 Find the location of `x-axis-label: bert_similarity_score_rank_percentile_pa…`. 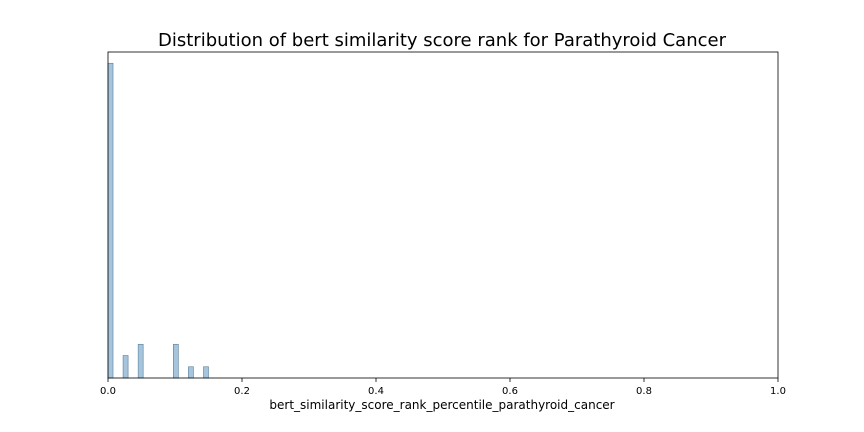

x-axis-label: bert_similarity_score_rank_percentile_pa… is located at coordinates (441, 405).